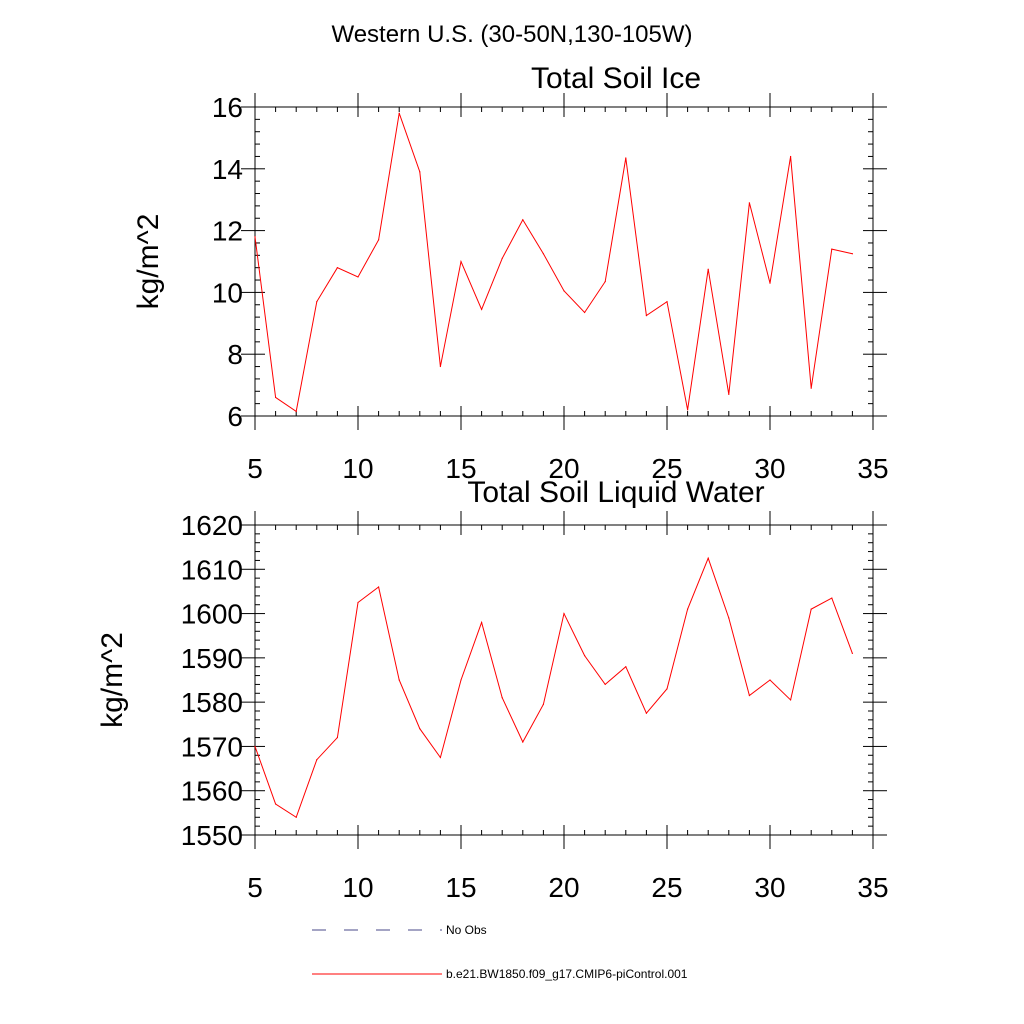 This screenshot has width=1024, height=1024. What do you see at coordinates (235, 416) in the screenshot?
I see `y-tick-label: 6` at bounding box center [235, 416].